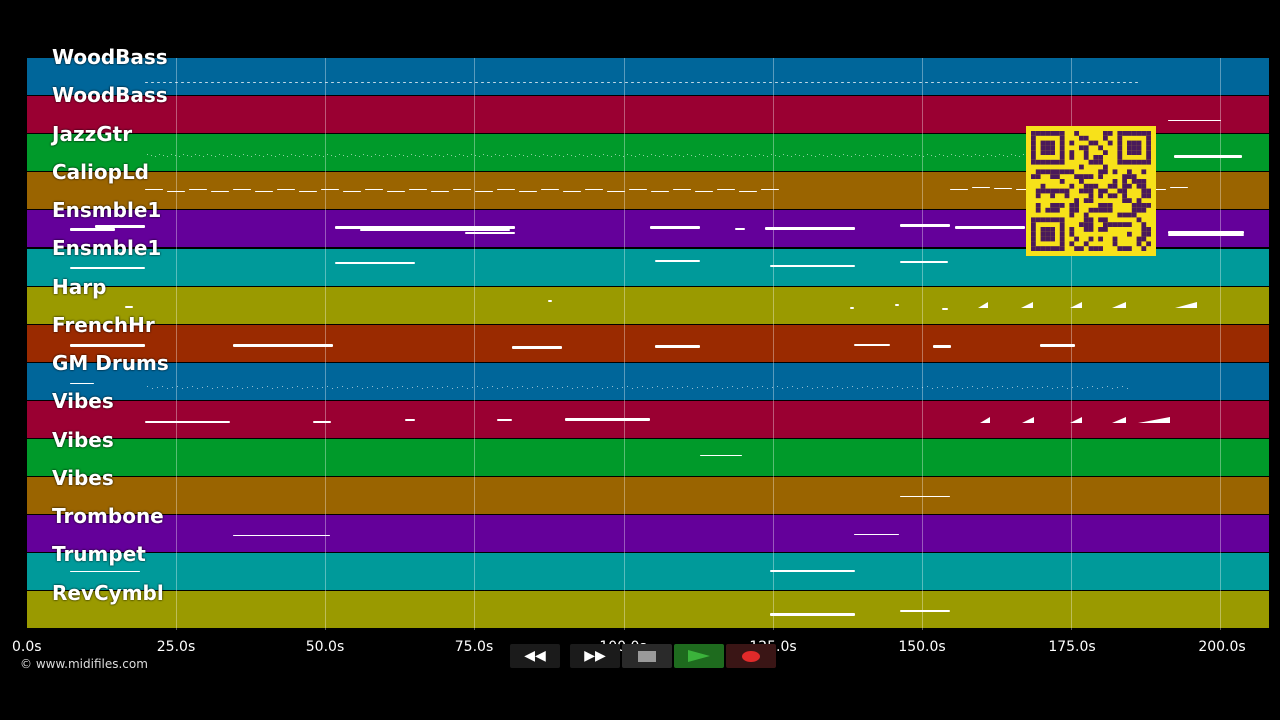  What do you see at coordinates (107, 210) in the screenshot?
I see `track-label: Ensmble1` at bounding box center [107, 210].